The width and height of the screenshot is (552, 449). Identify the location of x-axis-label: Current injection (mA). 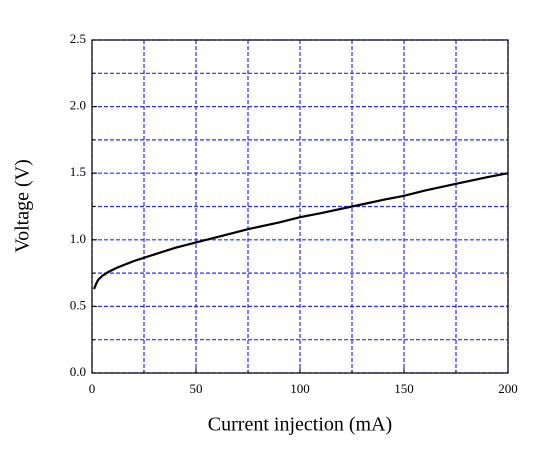
(300, 425).